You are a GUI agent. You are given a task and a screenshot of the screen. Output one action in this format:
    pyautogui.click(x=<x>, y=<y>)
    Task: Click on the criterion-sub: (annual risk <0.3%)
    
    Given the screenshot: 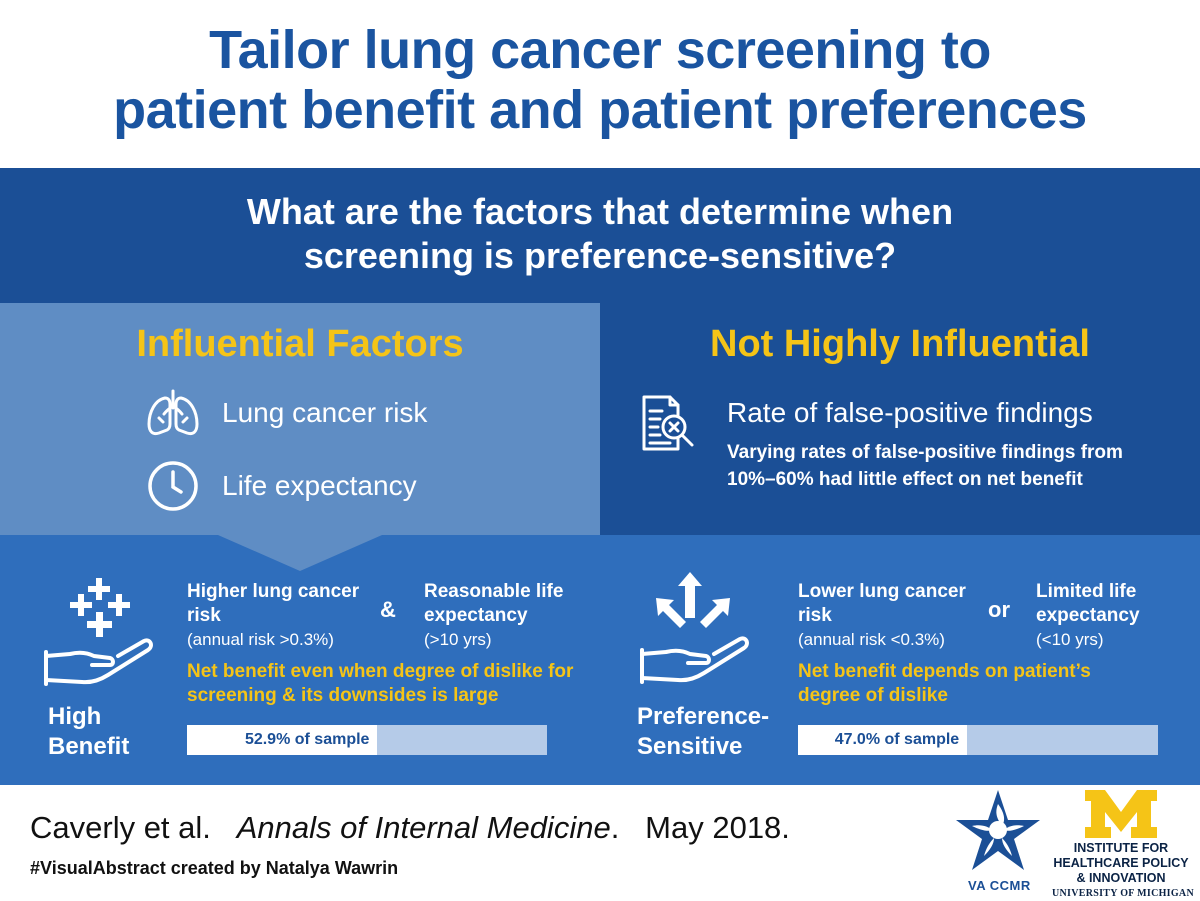 What is the action you would take?
    pyautogui.click(x=871, y=639)
    